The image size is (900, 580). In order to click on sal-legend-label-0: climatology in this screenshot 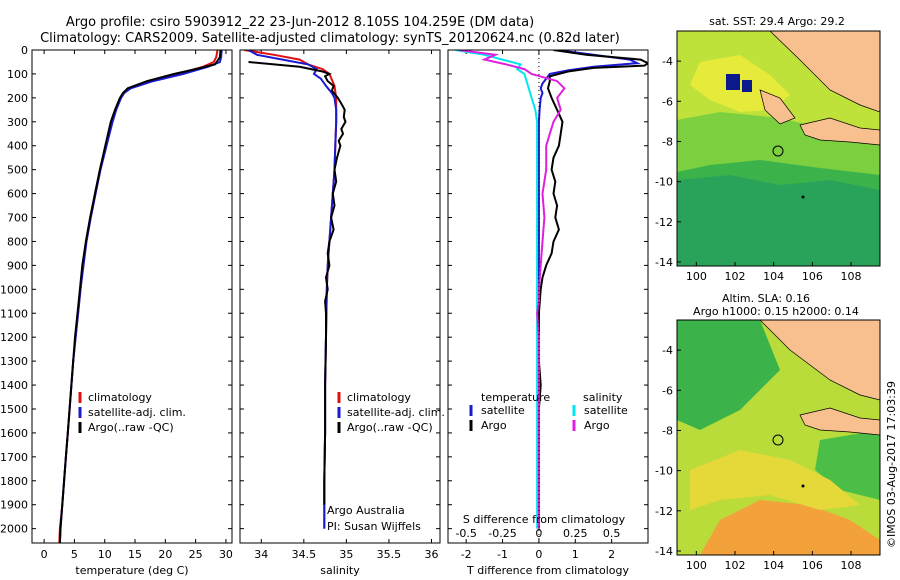, I will do `click(379, 397)`.